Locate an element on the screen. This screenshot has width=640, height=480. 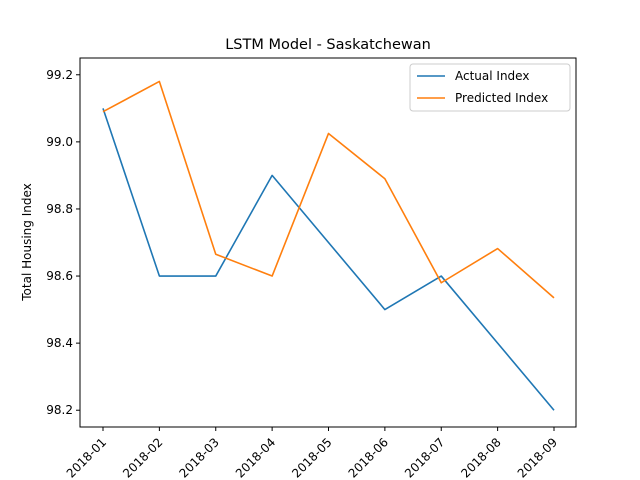
y-tick-label: 98.4 is located at coordinates (59, 343).